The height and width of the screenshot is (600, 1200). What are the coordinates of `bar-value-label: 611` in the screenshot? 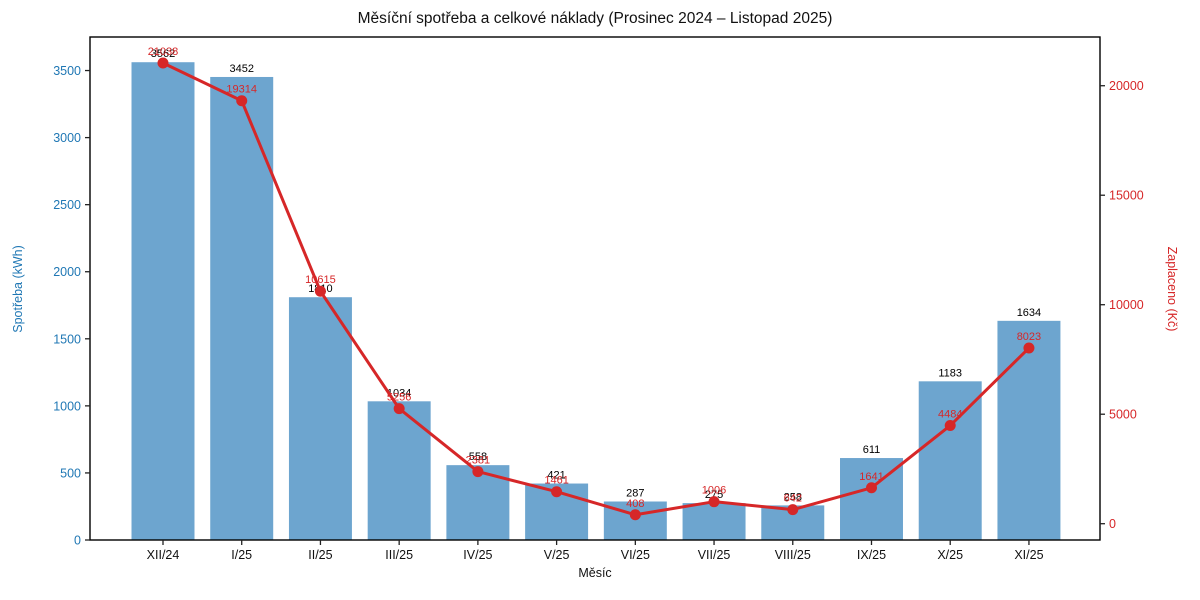 It's located at (872, 450).